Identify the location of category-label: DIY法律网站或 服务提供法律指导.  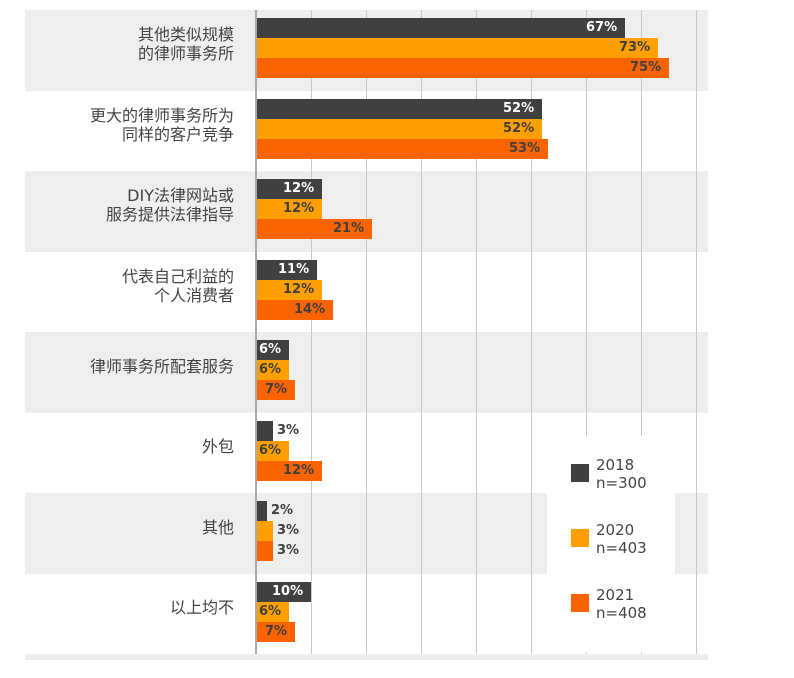
(124, 205).